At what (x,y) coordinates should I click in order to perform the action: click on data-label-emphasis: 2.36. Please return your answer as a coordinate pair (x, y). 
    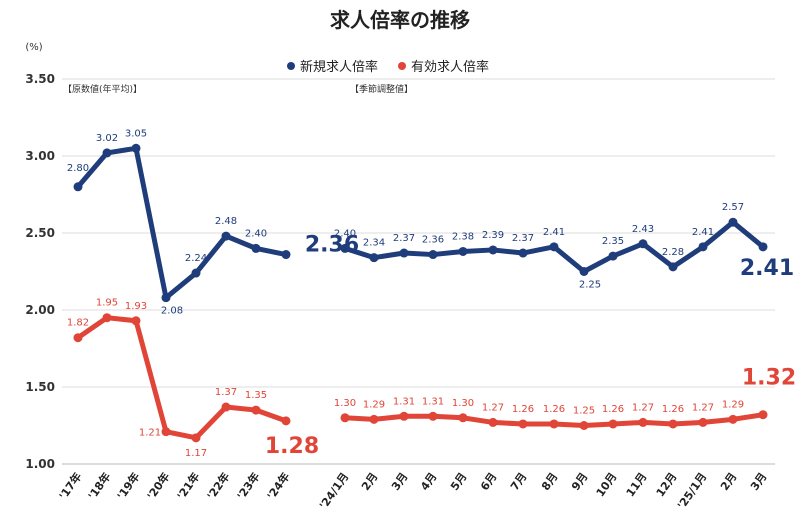
    Looking at the image, I should click on (332, 245).